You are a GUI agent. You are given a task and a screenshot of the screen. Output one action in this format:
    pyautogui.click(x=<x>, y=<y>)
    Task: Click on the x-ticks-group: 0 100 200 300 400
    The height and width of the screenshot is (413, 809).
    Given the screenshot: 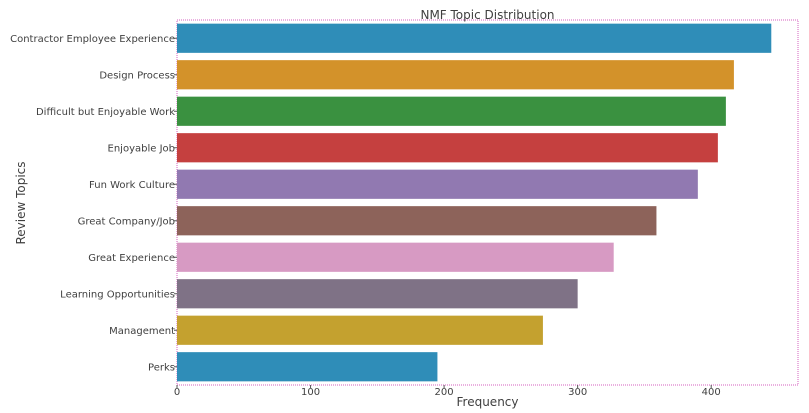 What is the action you would take?
    pyautogui.click(x=447, y=391)
    